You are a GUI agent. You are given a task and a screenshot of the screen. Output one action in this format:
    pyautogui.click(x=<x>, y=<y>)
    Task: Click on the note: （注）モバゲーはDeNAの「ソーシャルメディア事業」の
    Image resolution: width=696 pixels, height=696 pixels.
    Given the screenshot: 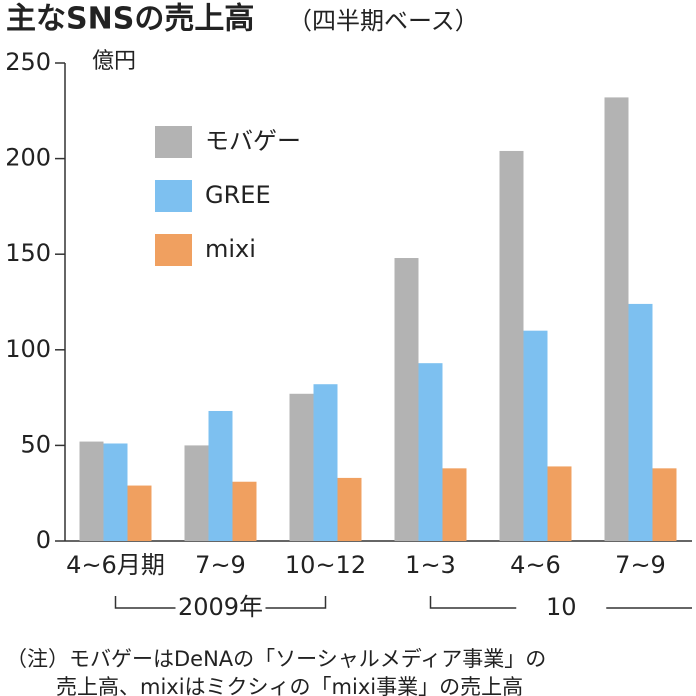 What is the action you would take?
    pyautogui.click(x=276, y=659)
    